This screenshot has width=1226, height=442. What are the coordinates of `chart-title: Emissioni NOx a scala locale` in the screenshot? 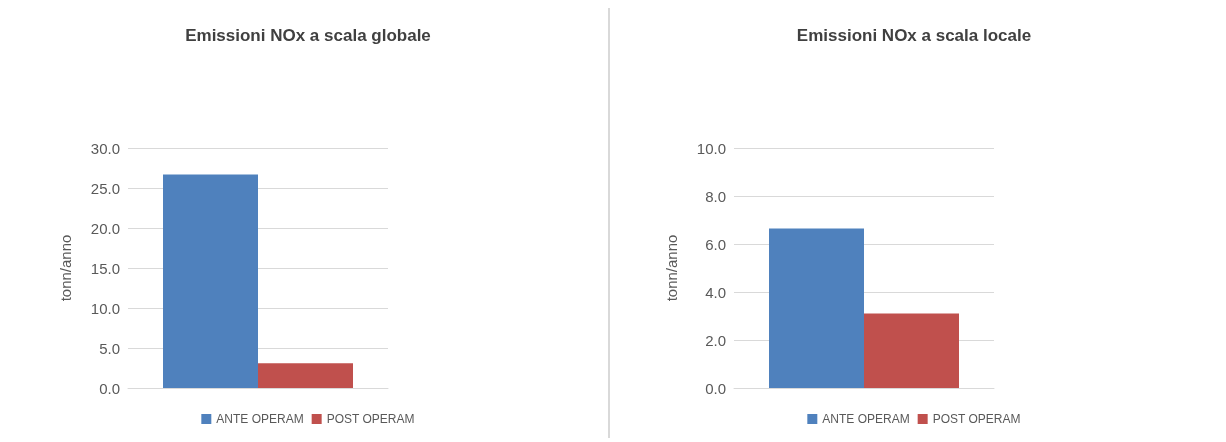 It's located at (914, 35).